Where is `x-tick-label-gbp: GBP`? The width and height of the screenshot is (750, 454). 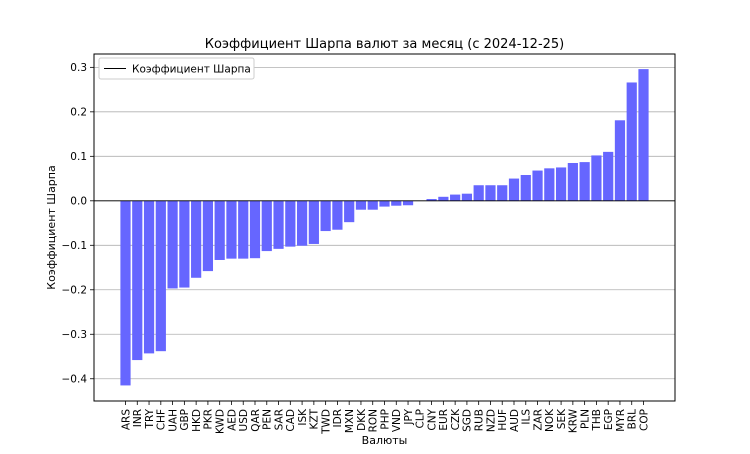
x-tick-label-gbp: GBP is located at coordinates (185, 420).